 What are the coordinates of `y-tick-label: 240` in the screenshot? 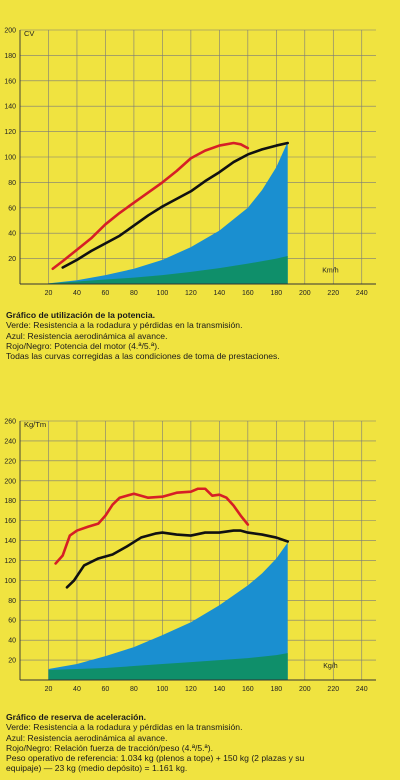 It's located at (10, 441).